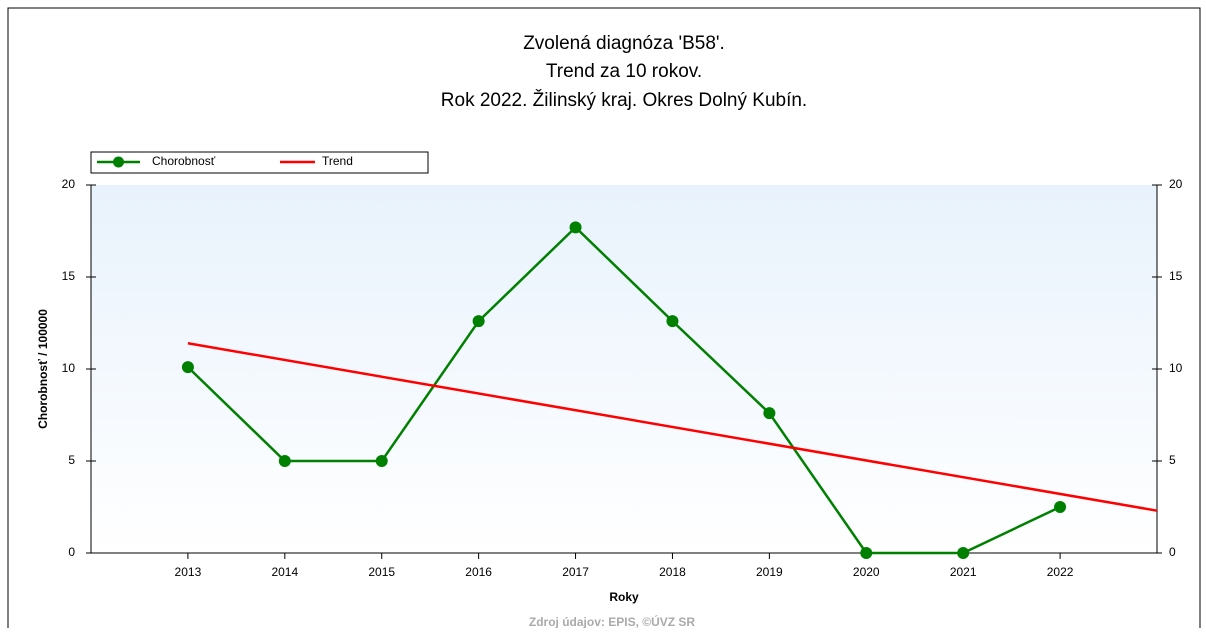  Describe the element at coordinates (672, 572) in the screenshot. I see `x-tick-label: 2018` at that location.